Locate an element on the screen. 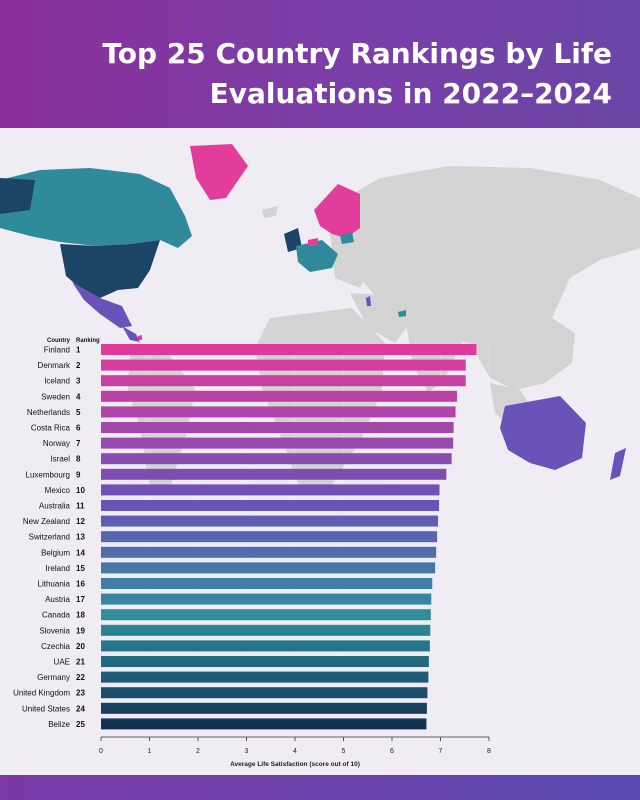  rank-label-19: 19 is located at coordinates (80, 630).